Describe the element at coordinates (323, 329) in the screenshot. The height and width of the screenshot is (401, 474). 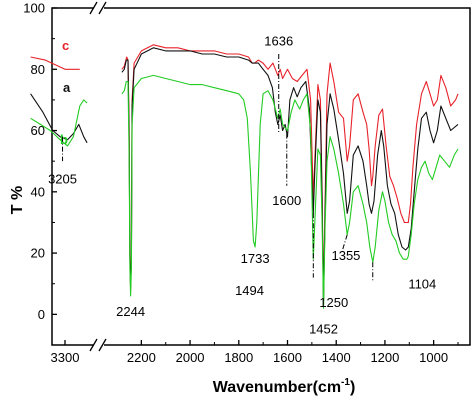
I see `peak-label: 1452` at that location.